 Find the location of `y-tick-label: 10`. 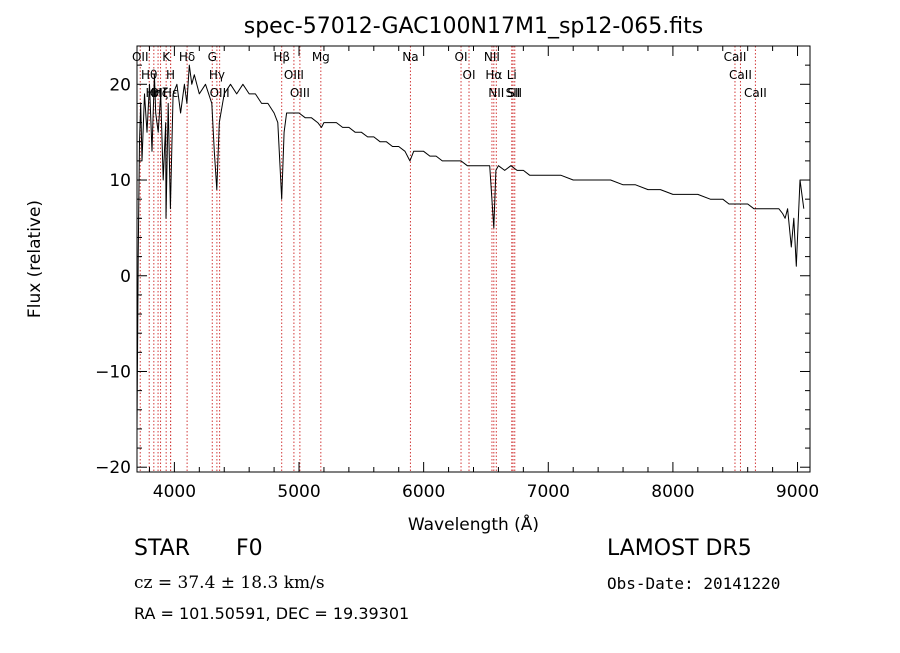

y-tick-label: 10 is located at coordinates (120, 181).